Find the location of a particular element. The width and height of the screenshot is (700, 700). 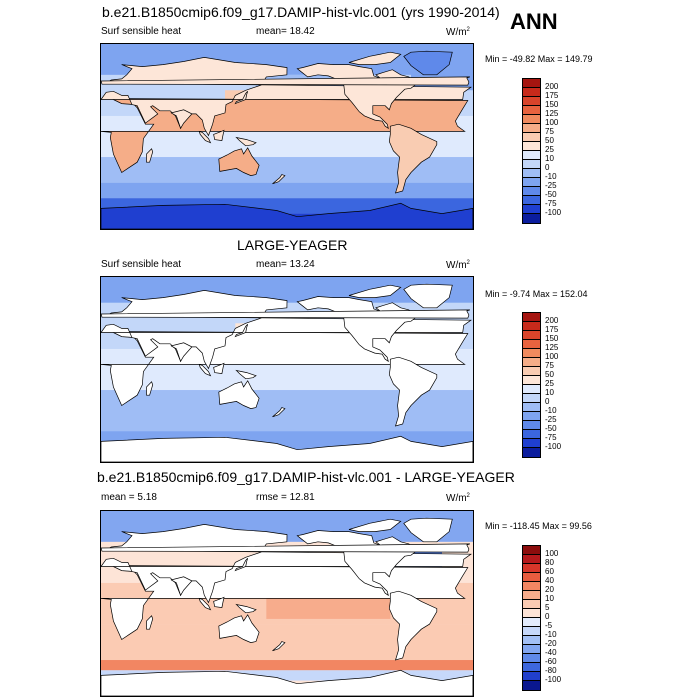

colorbar-tick-label: 175 is located at coordinates (552, 329).